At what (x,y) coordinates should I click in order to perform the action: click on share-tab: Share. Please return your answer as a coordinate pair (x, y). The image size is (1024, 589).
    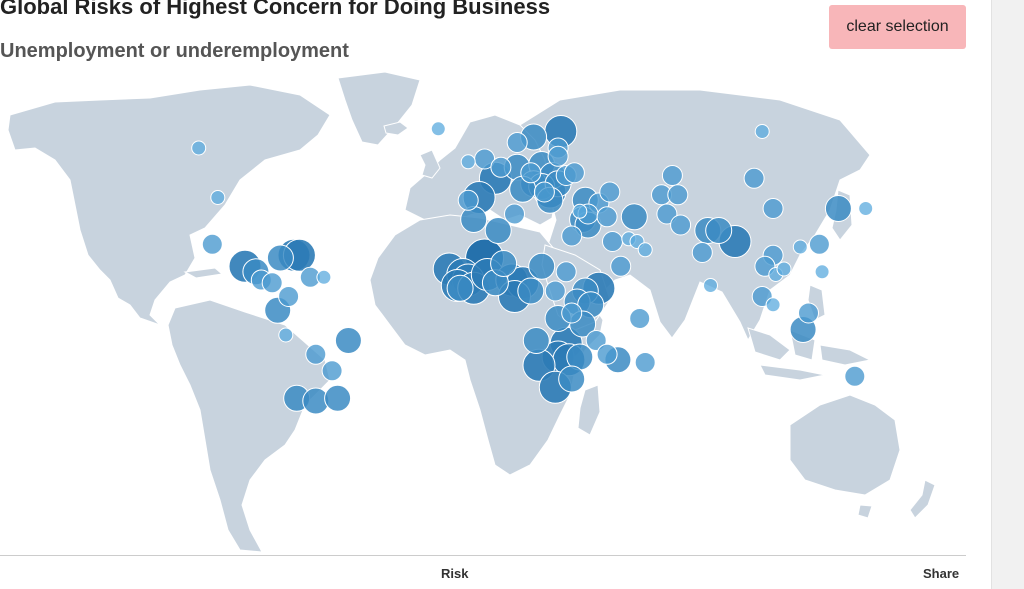
    Looking at the image, I should click on (941, 573).